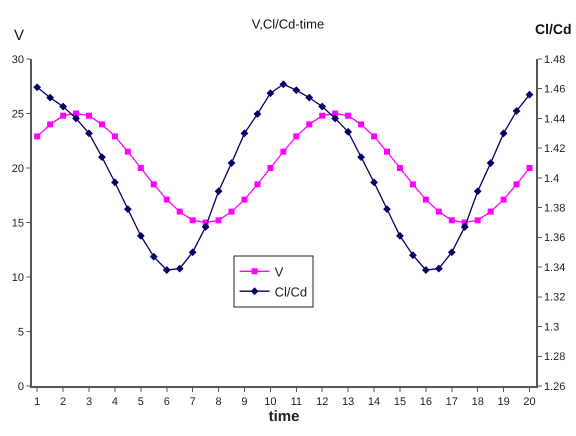 The height and width of the screenshot is (436, 576). I want to click on y2-tick-label: 1.32, so click(555, 298).